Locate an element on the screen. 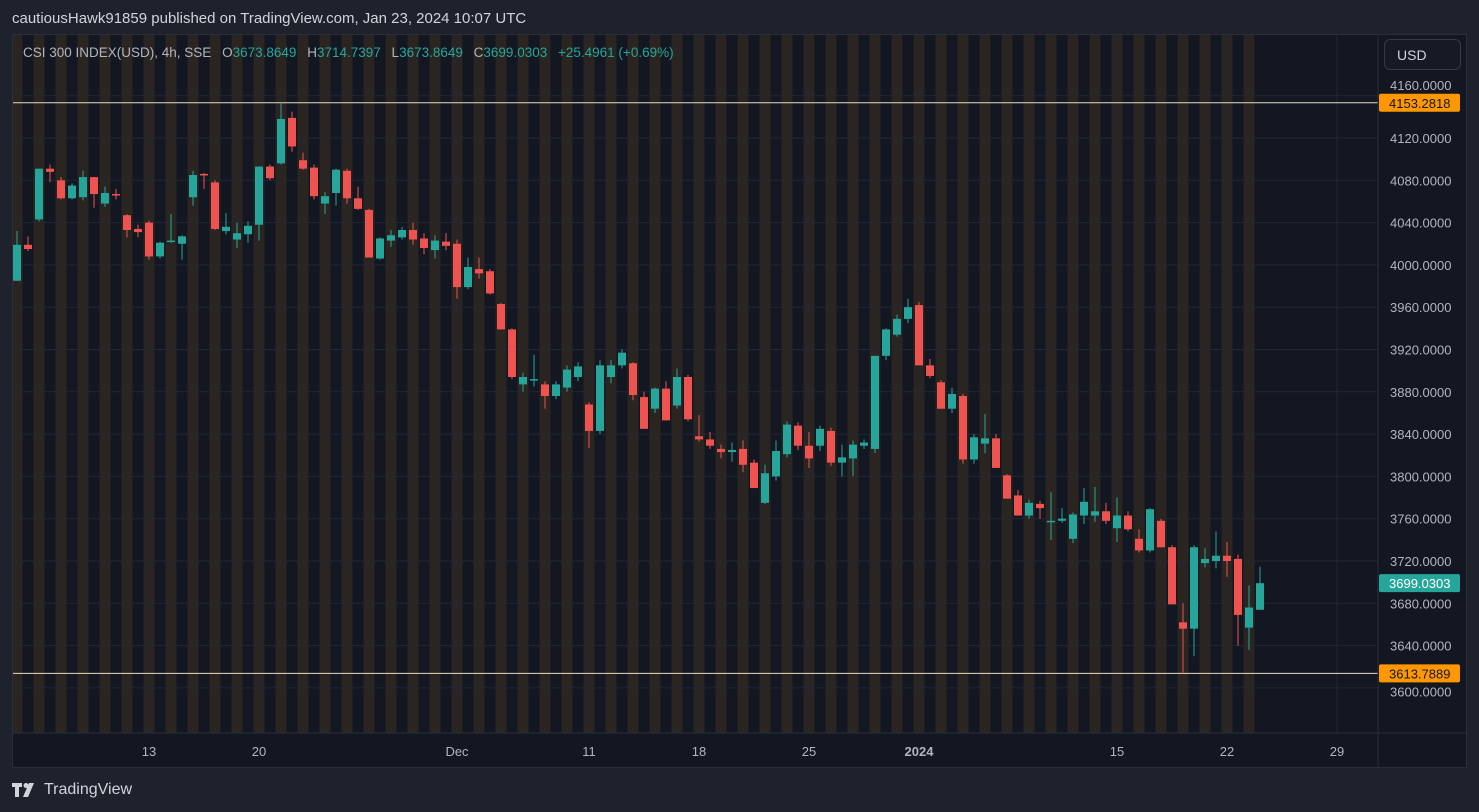  brand-name: TradingView is located at coordinates (88, 789).